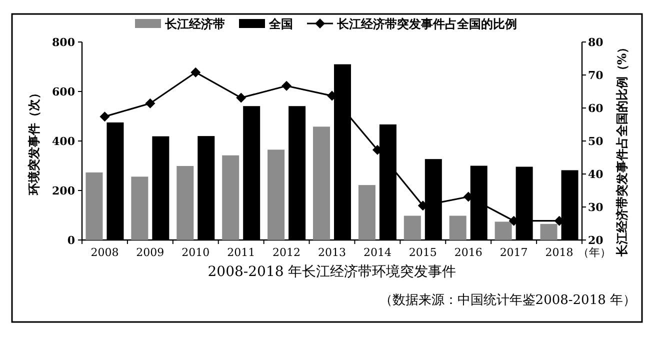  I want to click on text: （数据来源：中国统计年鉴2008-2018 年）, so click(507, 300).